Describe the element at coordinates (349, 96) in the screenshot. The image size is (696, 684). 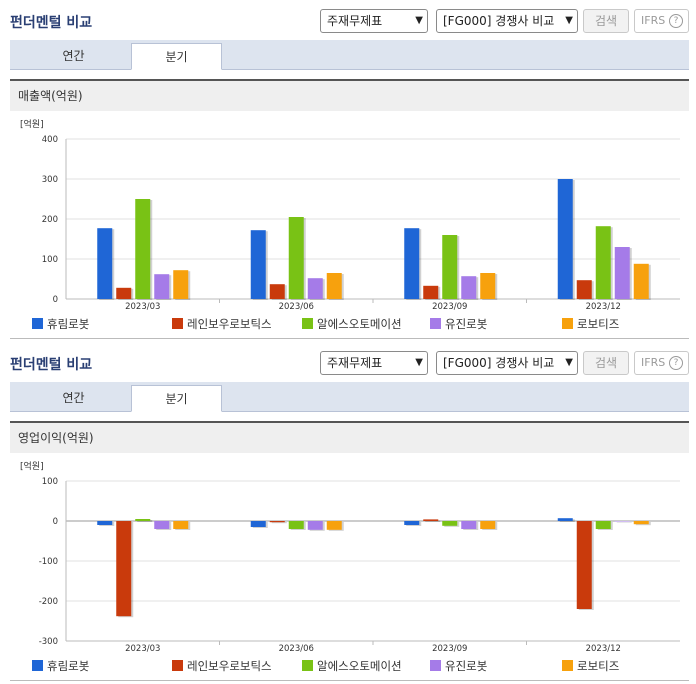
I see `chart-title: 매출액(억원)` at that location.